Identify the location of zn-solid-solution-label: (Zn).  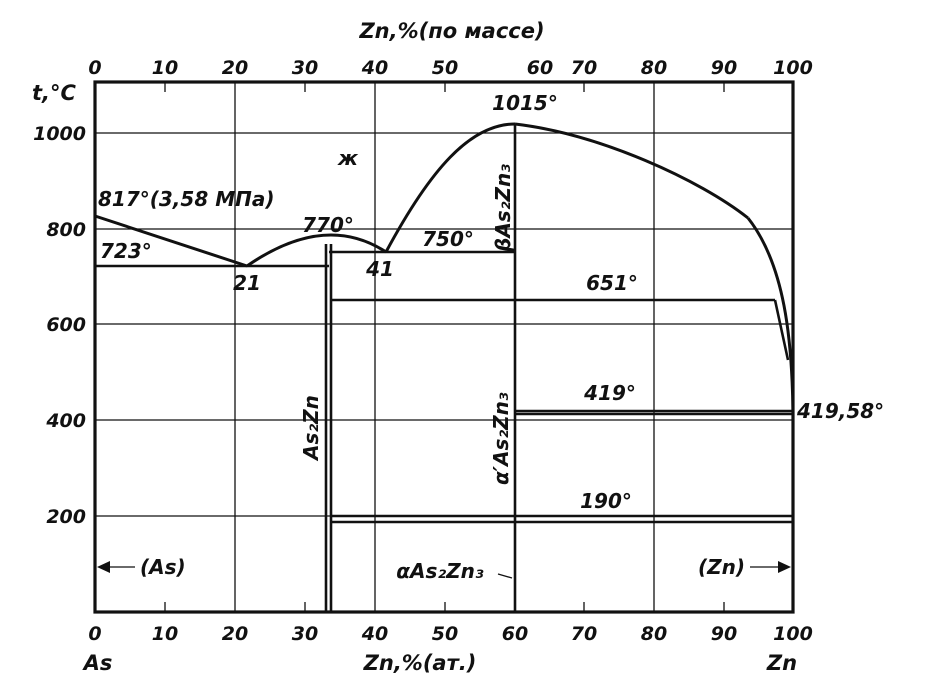
(721, 567).